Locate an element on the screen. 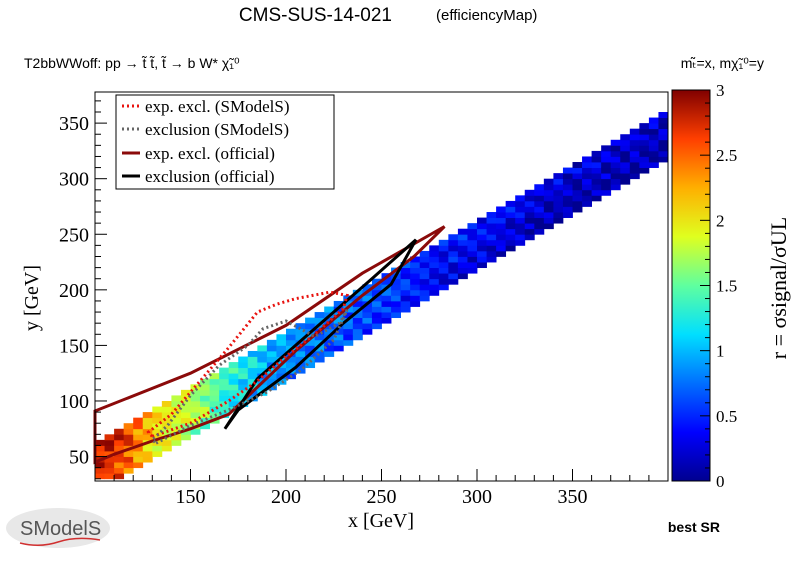 Image resolution: width=796 pixels, height=572 pixels. y-tick-label: 300 is located at coordinates (74, 180).